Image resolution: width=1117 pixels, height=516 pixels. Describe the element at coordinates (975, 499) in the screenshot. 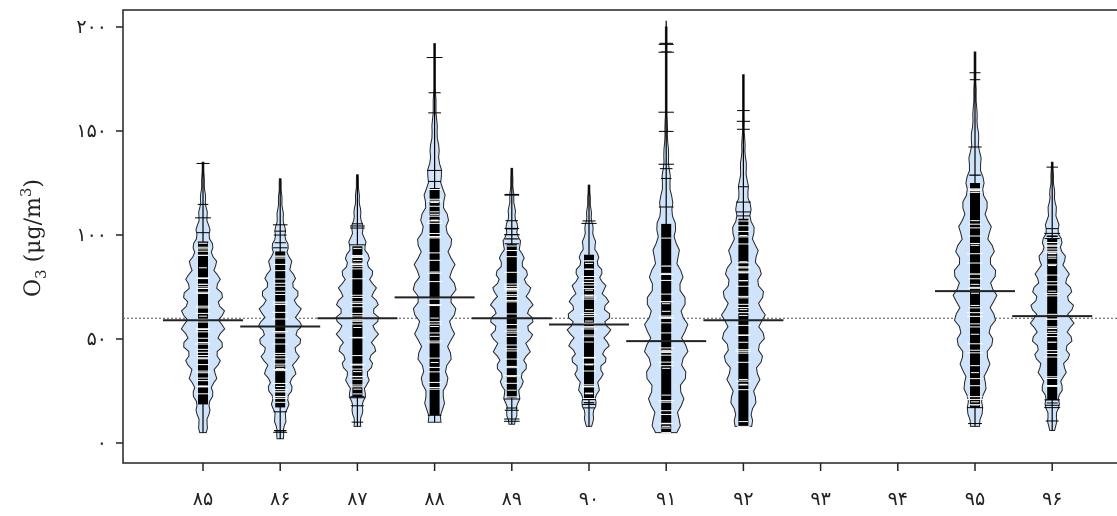

I see `x-tick-label: ۹۵` at that location.